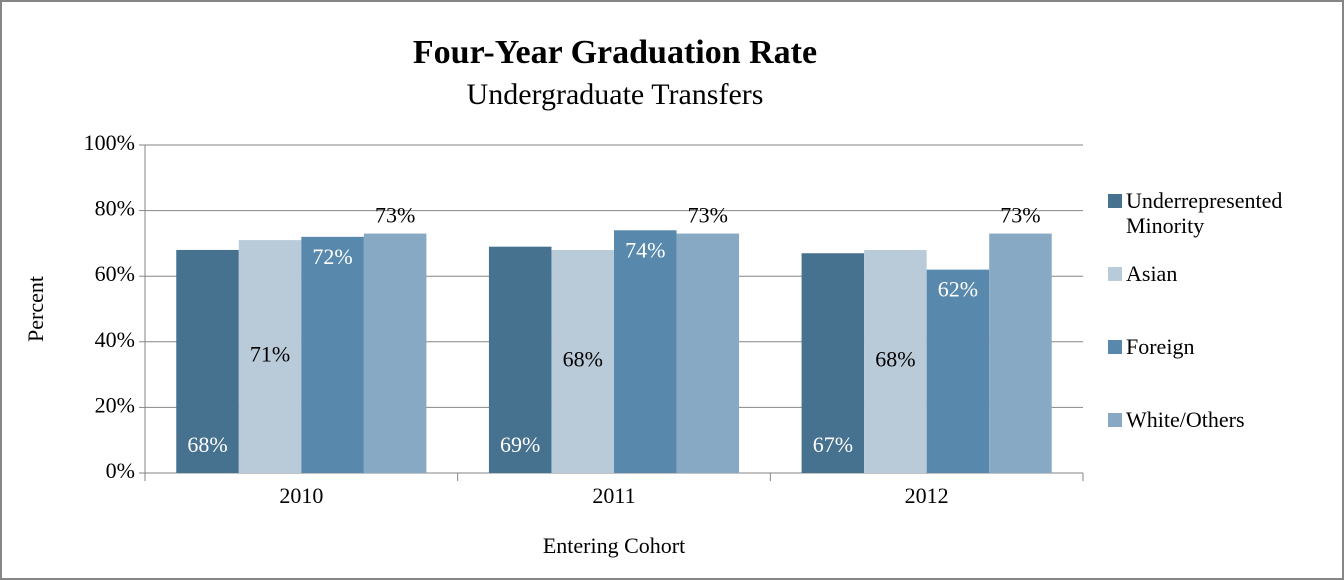  I want to click on x-tick-label: 2010, so click(301, 495).